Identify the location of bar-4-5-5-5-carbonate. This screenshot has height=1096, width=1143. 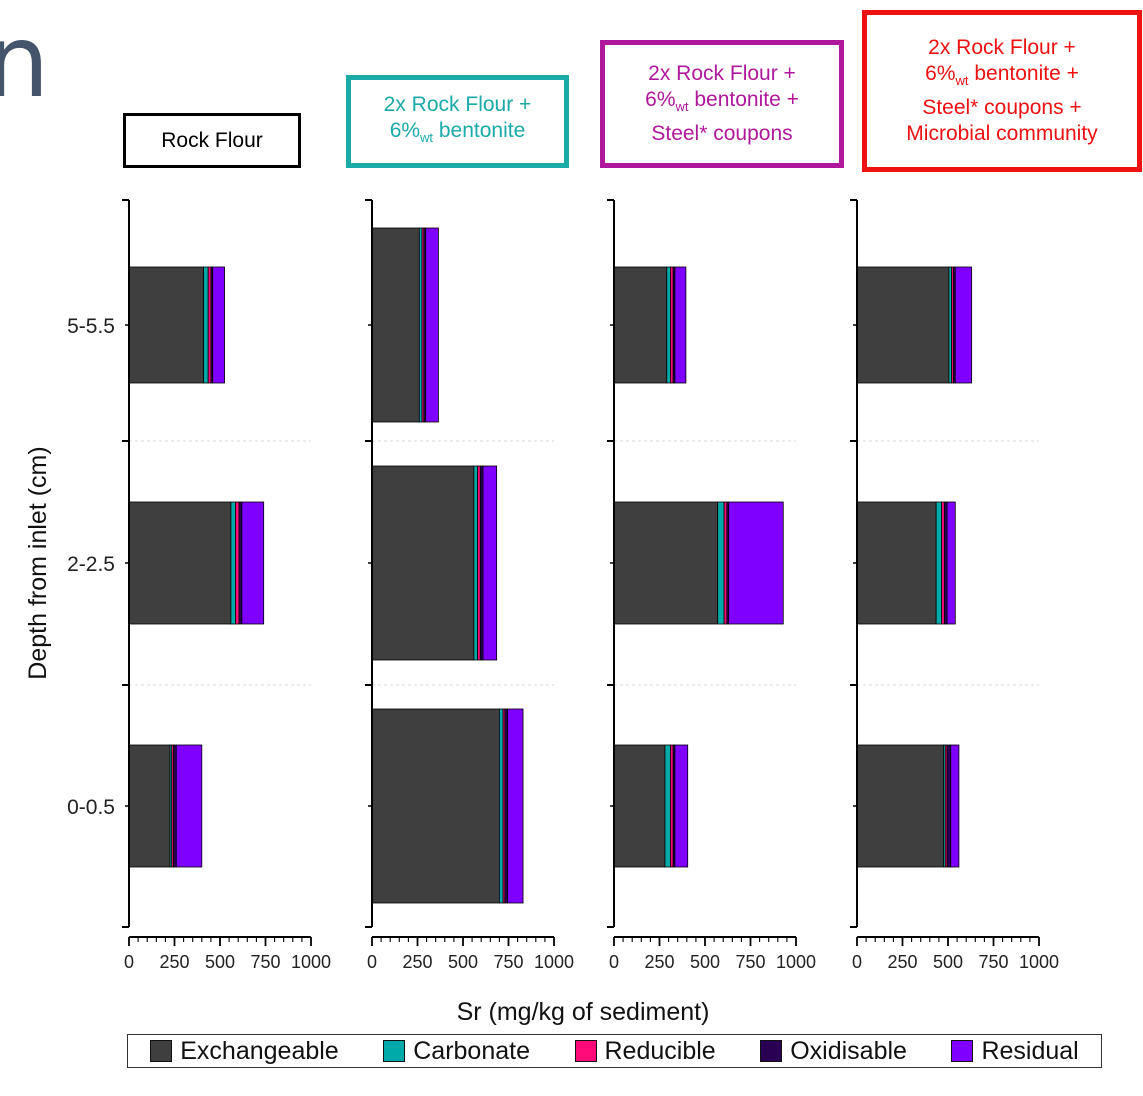
(950, 325).